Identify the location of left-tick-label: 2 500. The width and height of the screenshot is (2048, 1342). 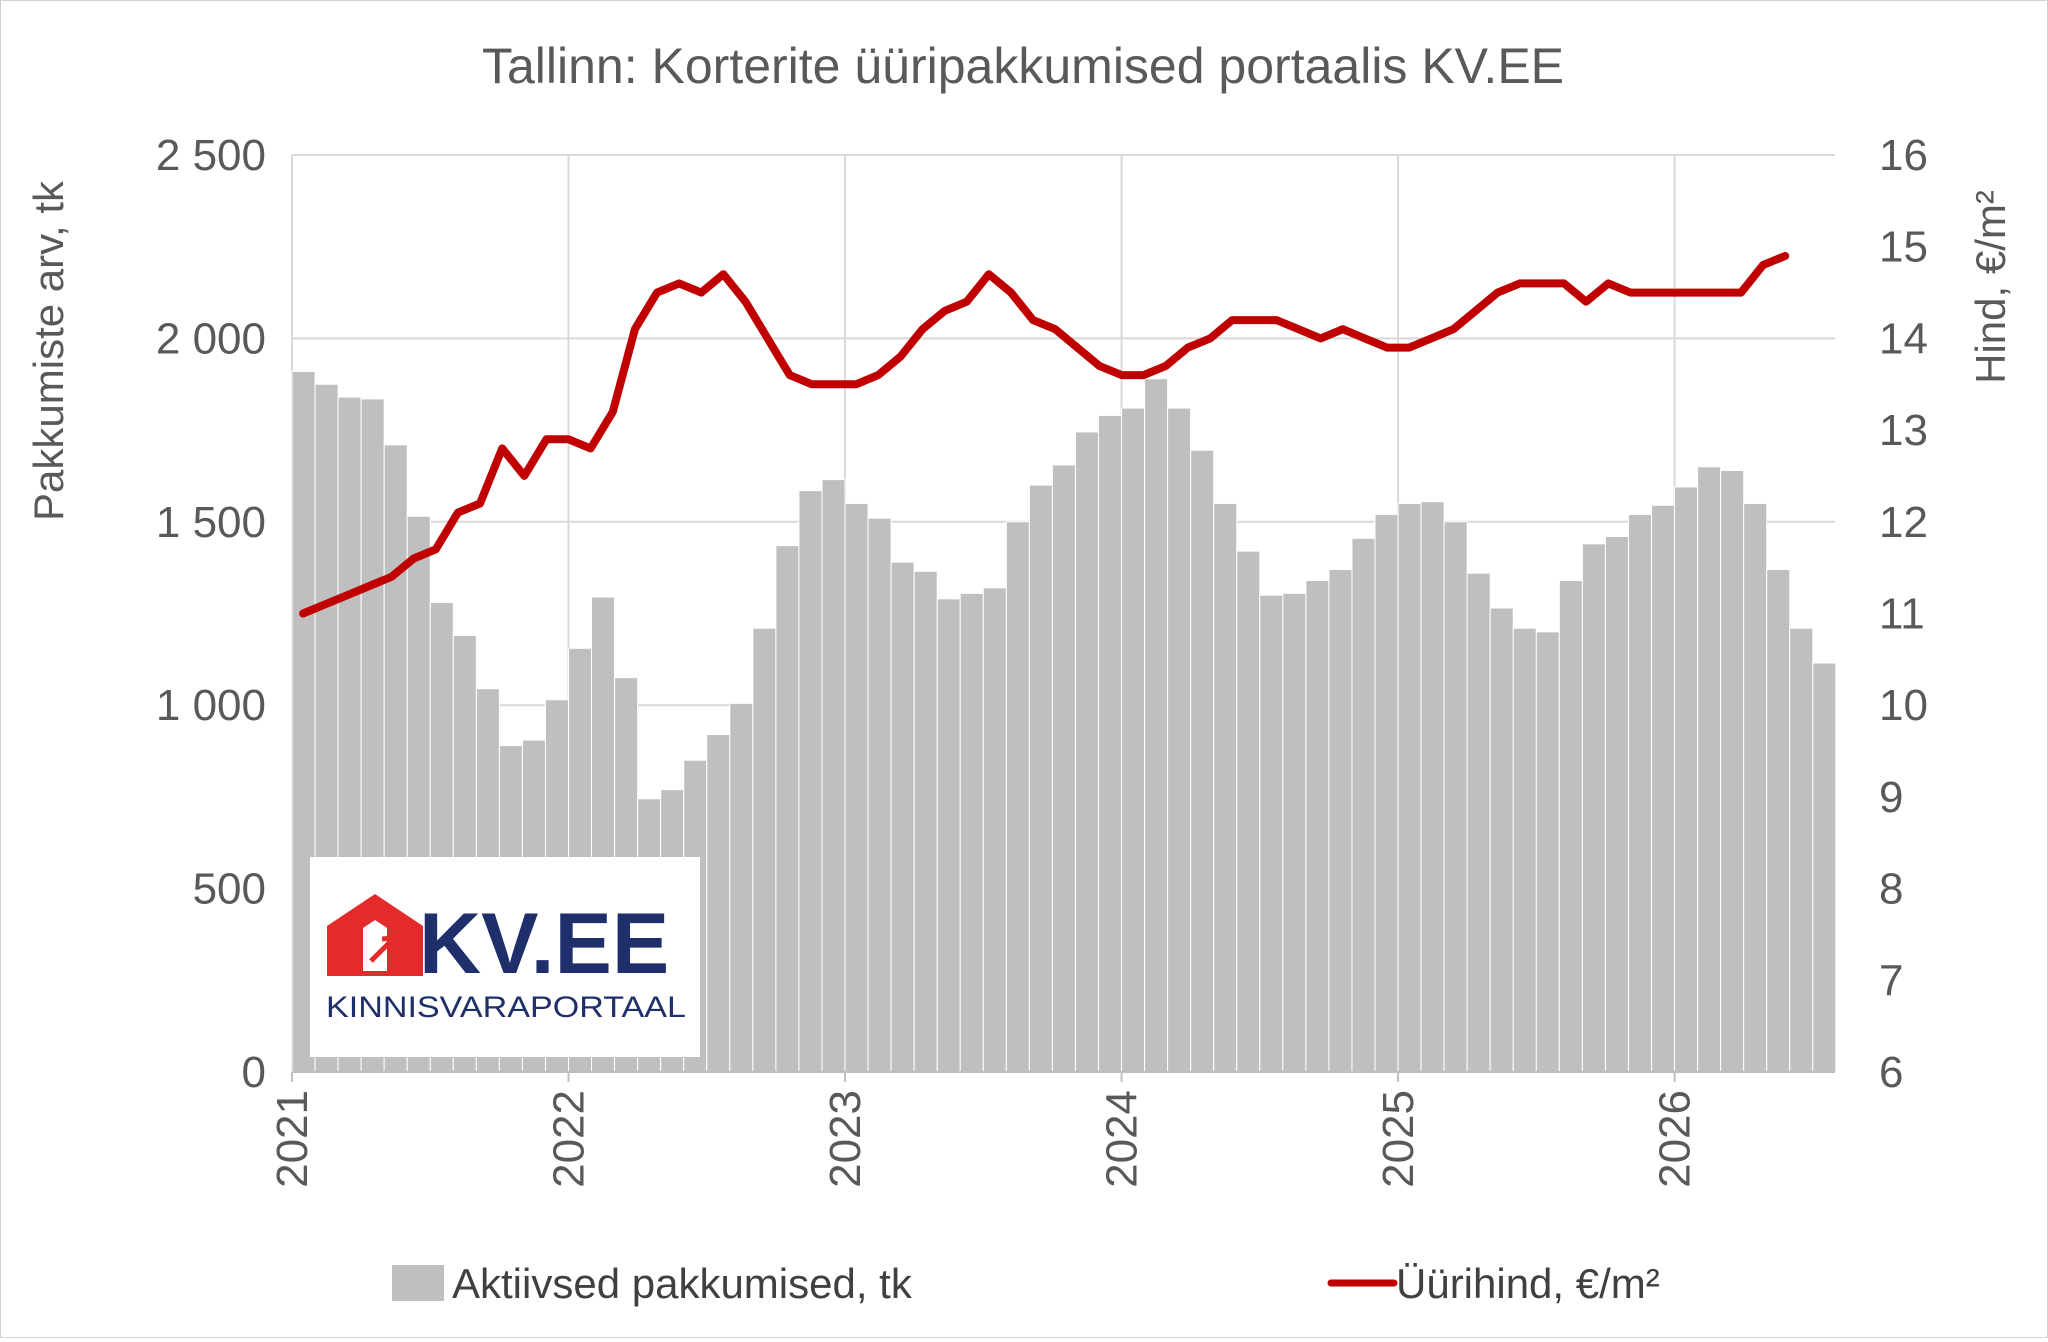
(211, 155).